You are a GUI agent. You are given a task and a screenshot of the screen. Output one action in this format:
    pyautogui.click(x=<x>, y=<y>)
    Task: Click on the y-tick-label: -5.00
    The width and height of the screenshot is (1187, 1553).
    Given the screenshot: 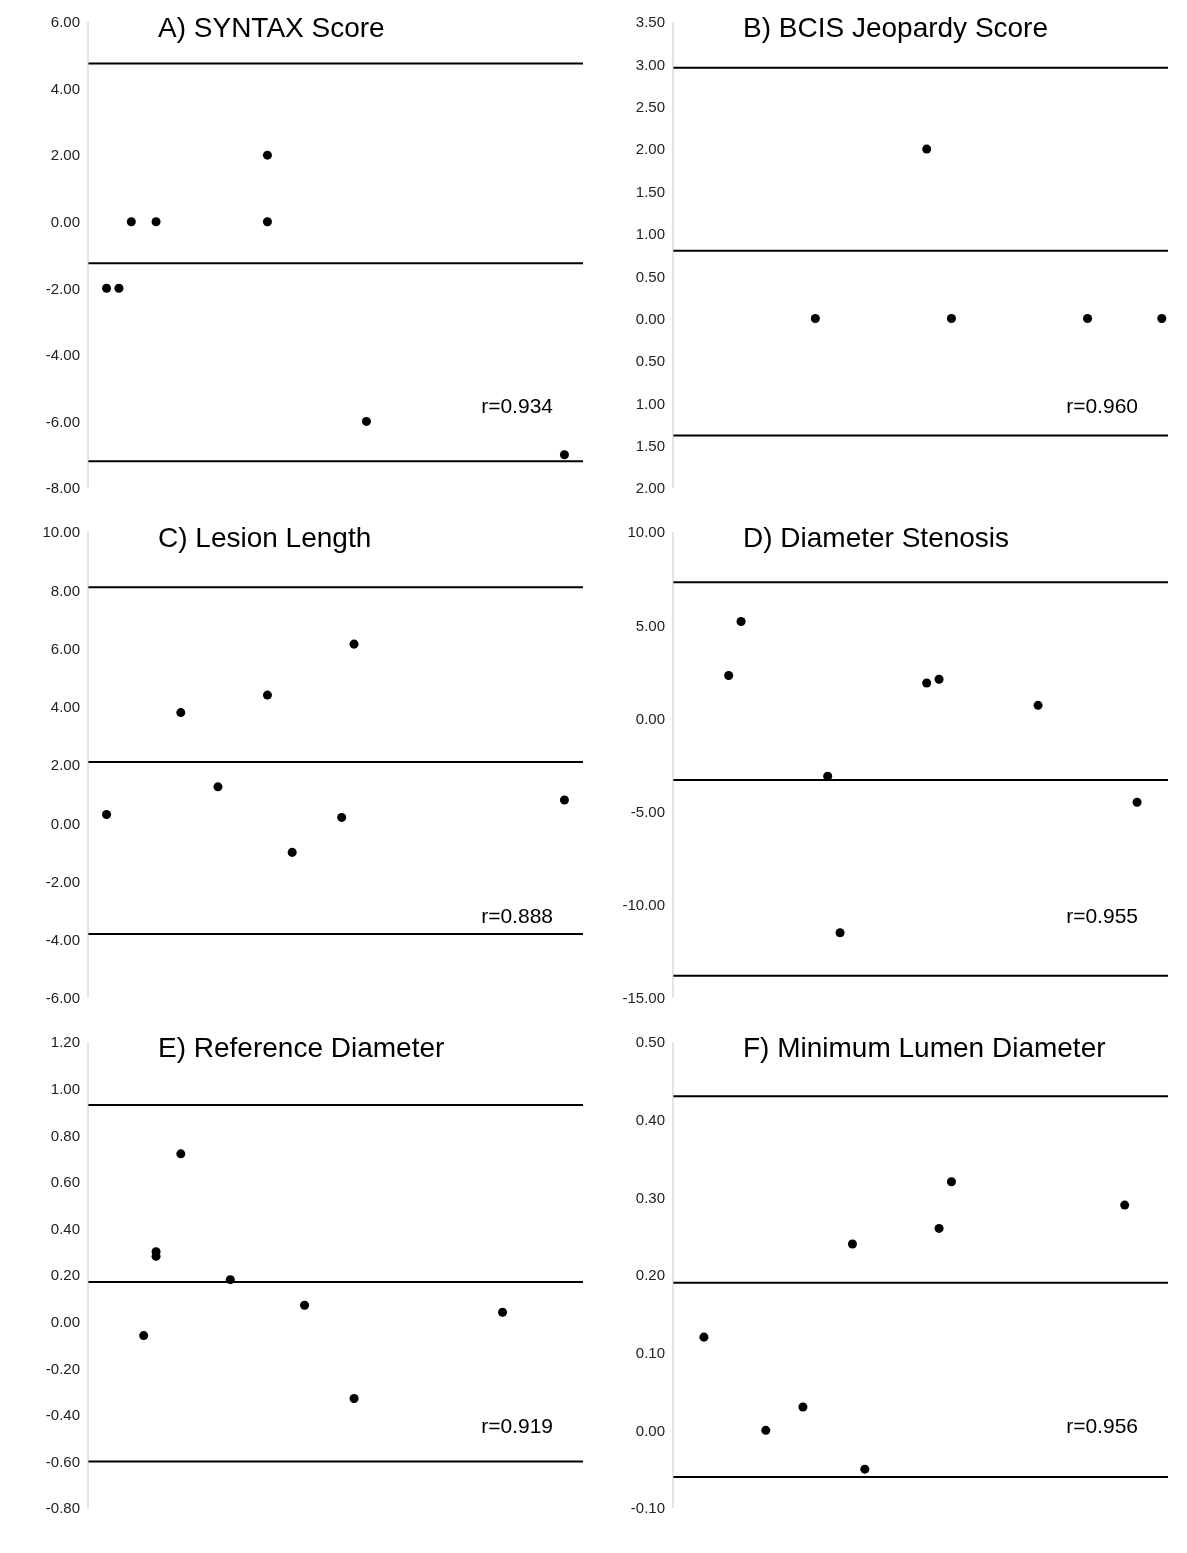 What is the action you would take?
    pyautogui.click(x=647, y=811)
    